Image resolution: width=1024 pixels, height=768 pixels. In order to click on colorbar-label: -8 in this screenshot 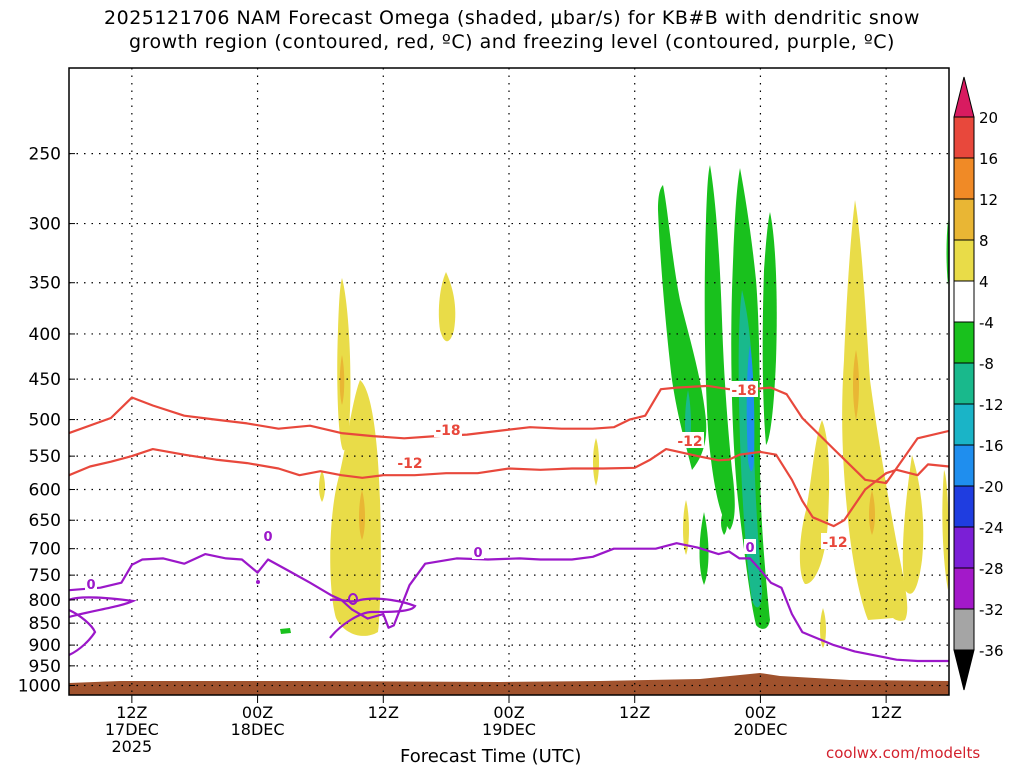, I will do `click(986, 364)`.